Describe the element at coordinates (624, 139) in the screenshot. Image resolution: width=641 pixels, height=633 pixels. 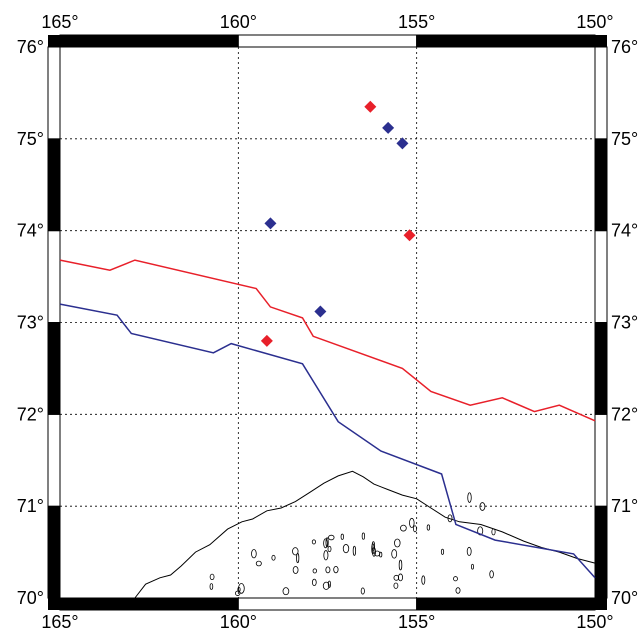
I see `lat-label-right: 75°` at that location.